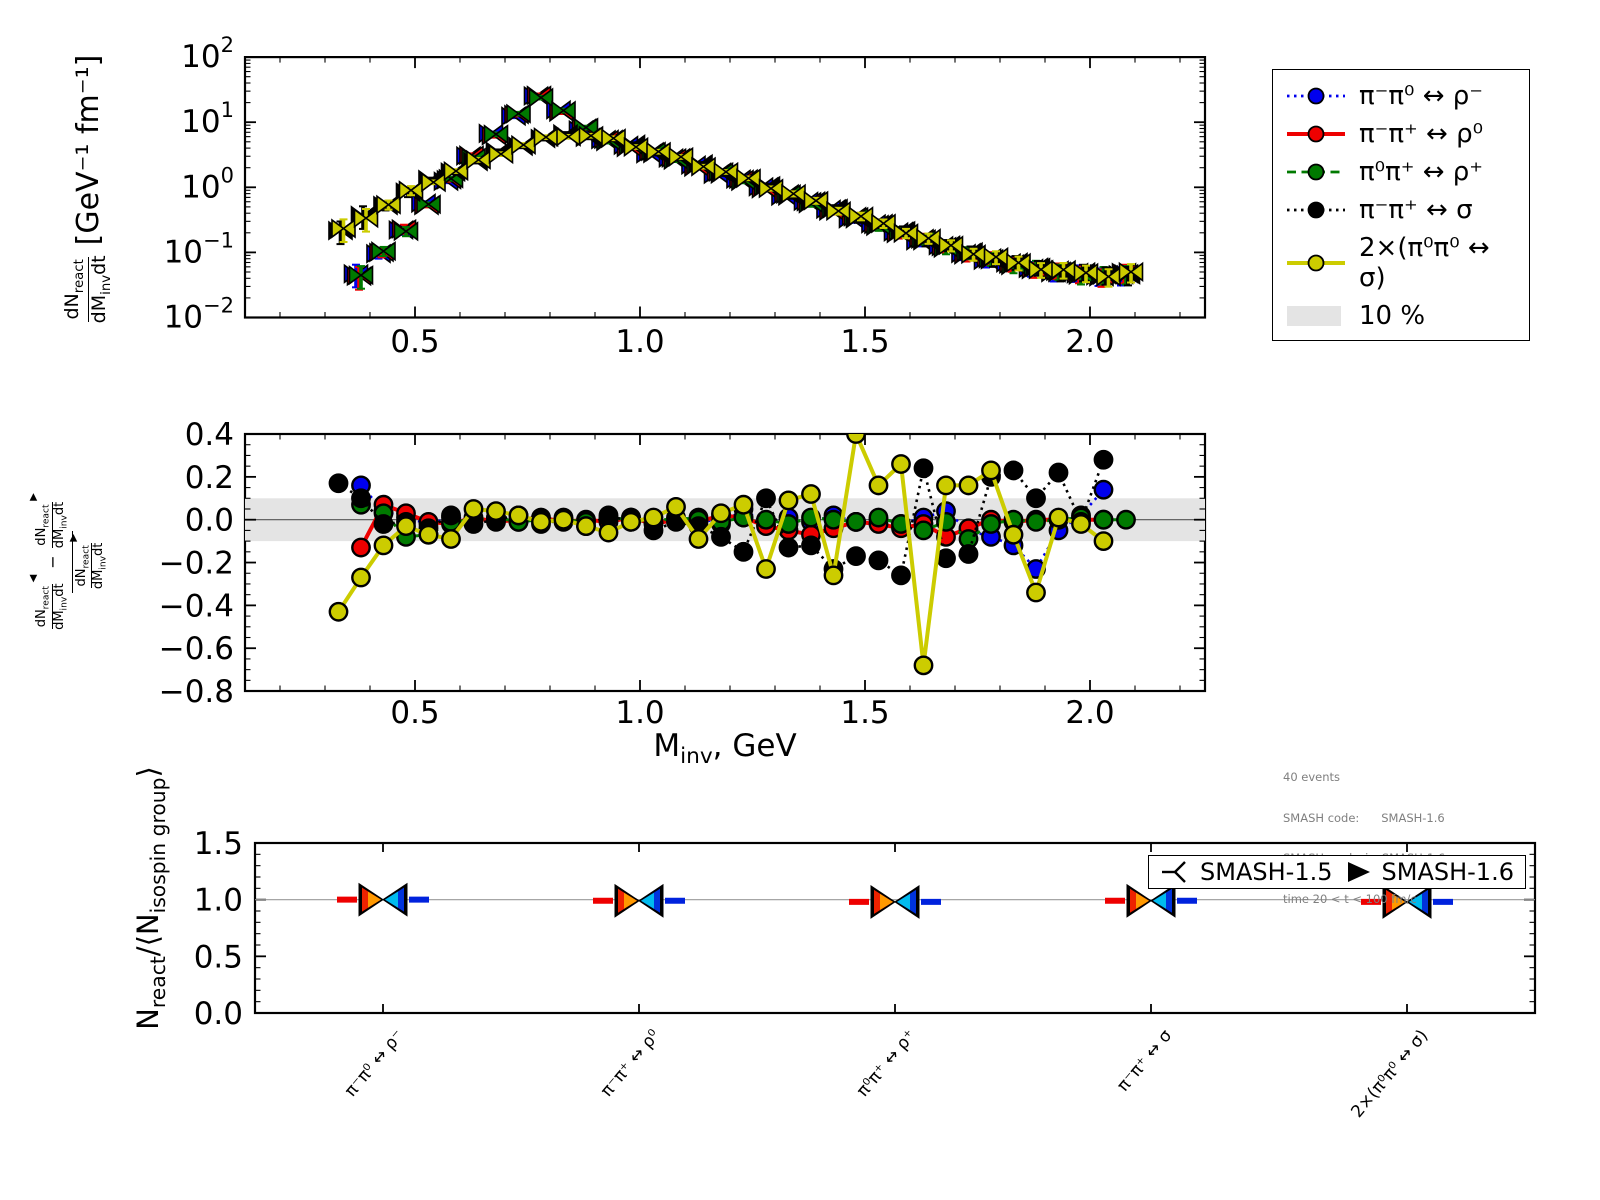 Image resolution: width=1600 pixels, height=1200 pixels. What do you see at coordinates (34, 578) in the screenshot?
I see `smash15-triangle-icon: ◀` at bounding box center [34, 578].